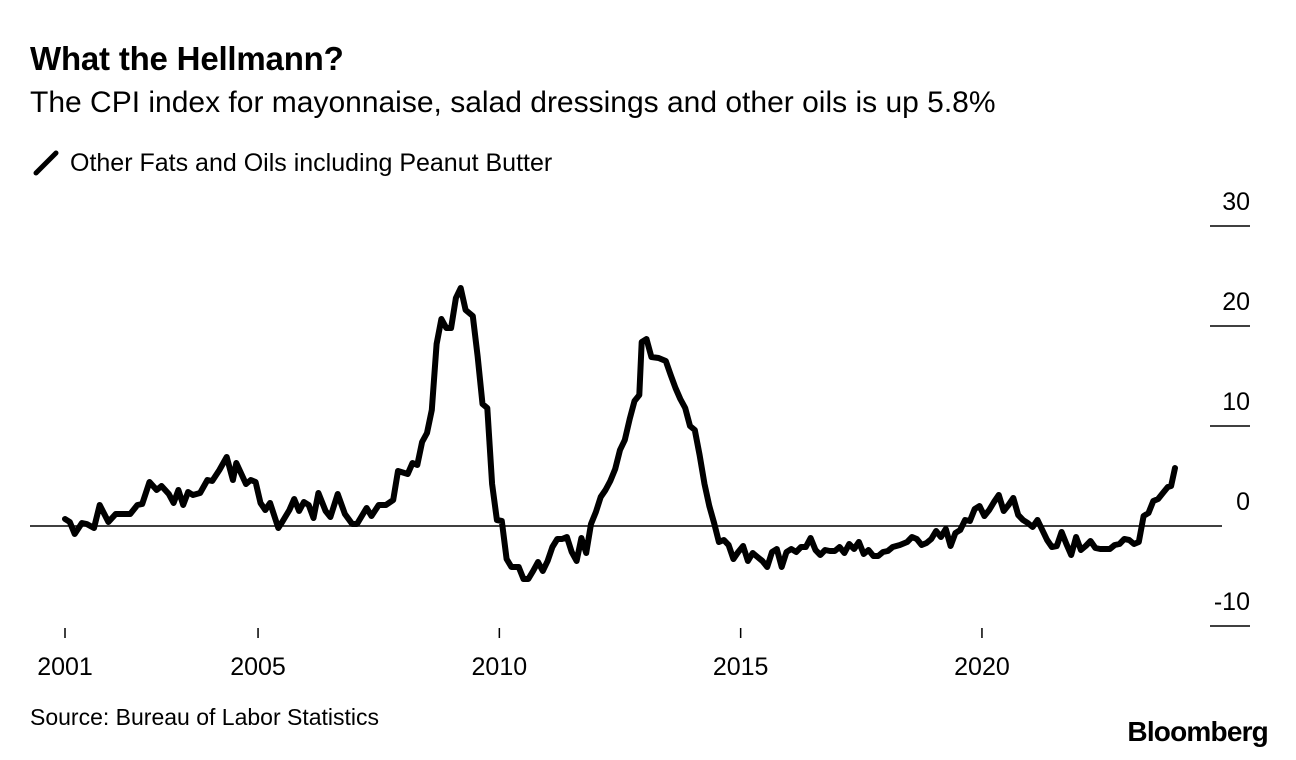  I want to click on x-tick-label: 2001, so click(65, 667).